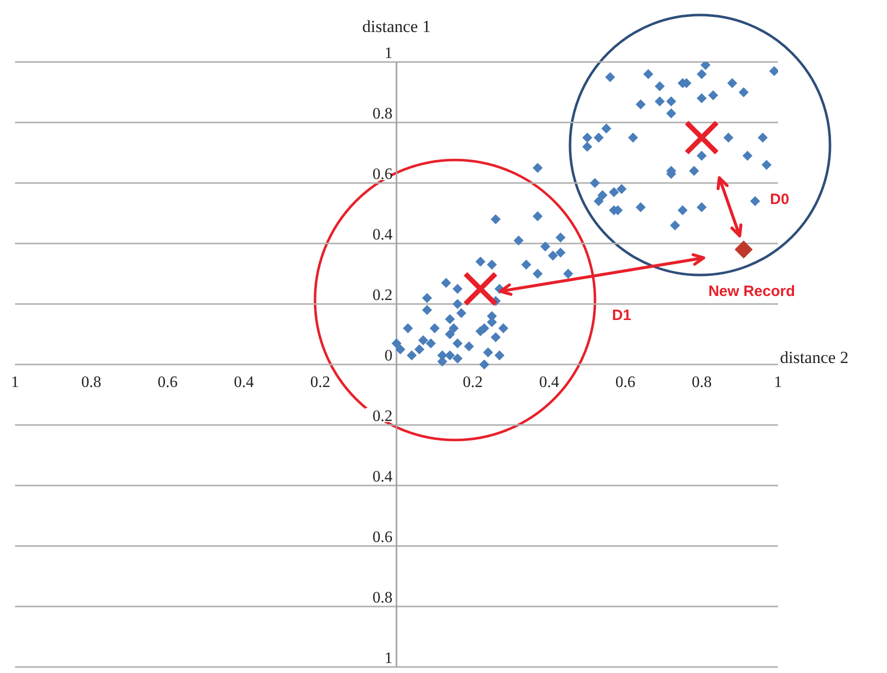  I want to click on annotation: D0, so click(780, 199).